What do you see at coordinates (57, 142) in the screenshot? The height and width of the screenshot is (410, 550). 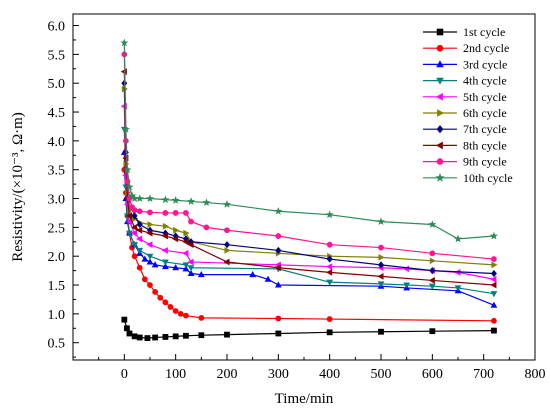 I see `y-tick-label: 4.0` at bounding box center [57, 142].